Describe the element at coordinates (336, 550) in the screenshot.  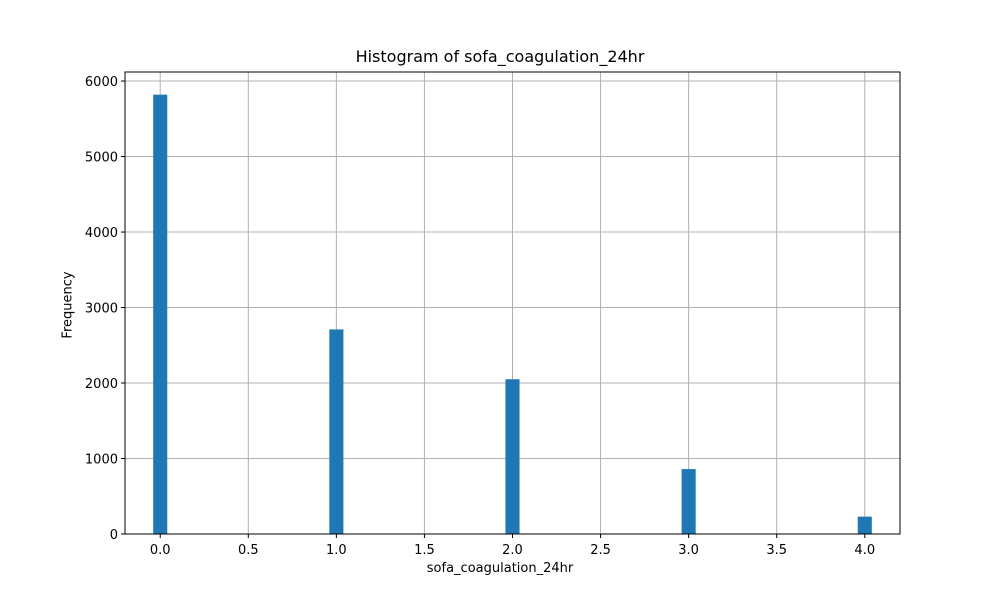
I see `x-tick-label: 1.0` at that location.